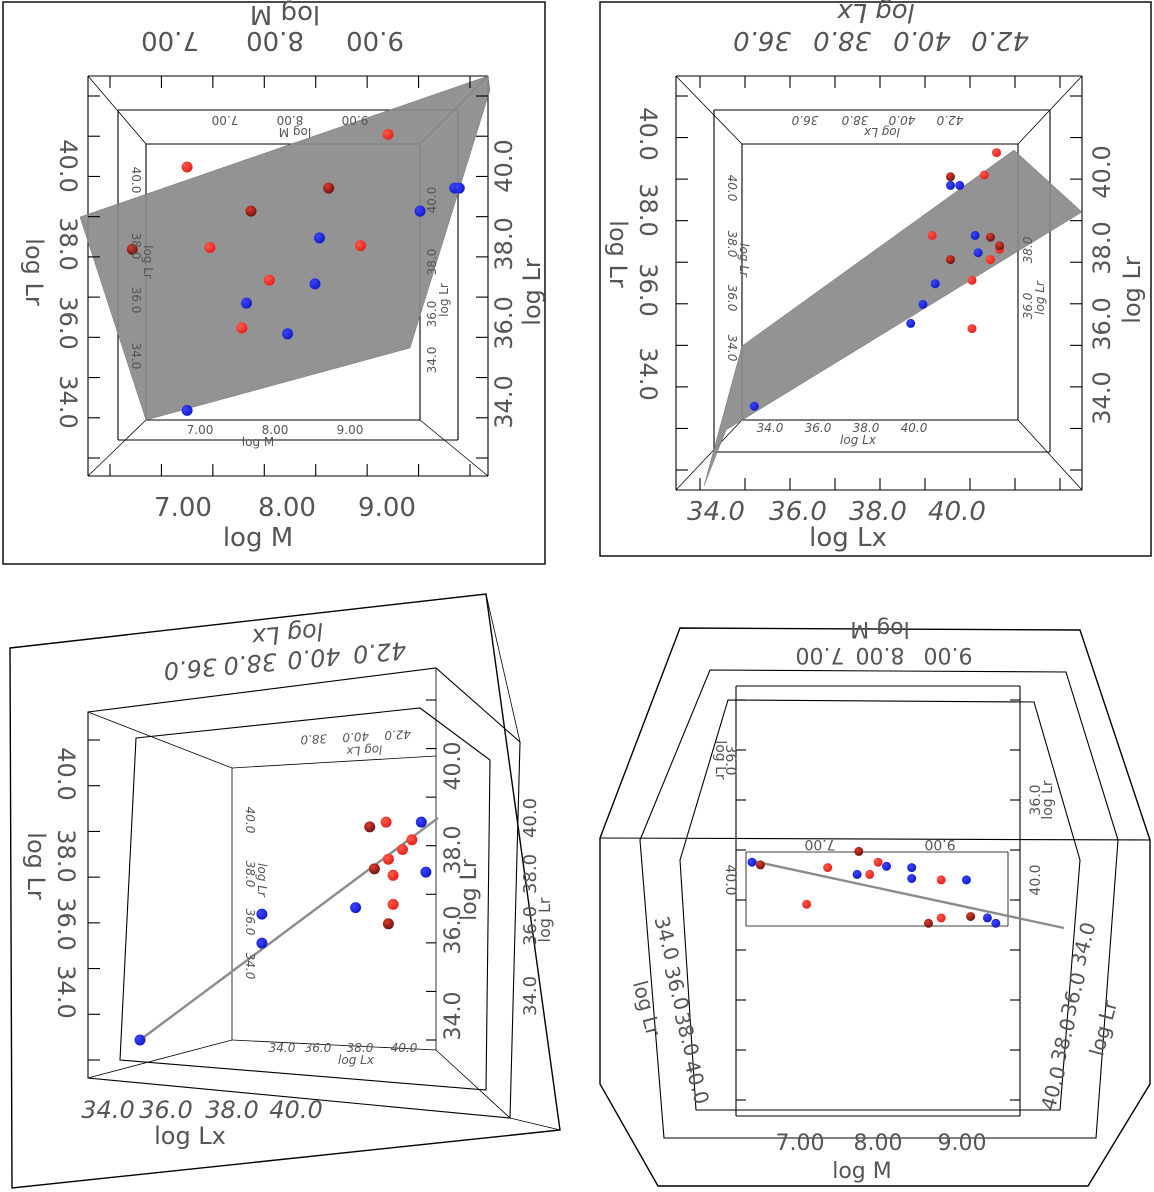 The height and width of the screenshot is (1192, 1154). I want to click on y-tick-label: 36.0, so click(648, 289).